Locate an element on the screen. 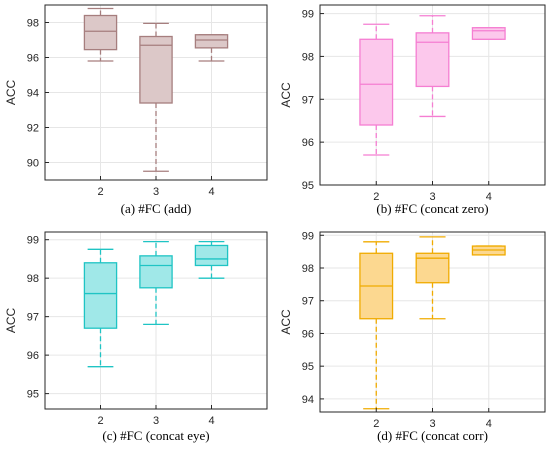  panel-caption: (d) #FC (concat corr) is located at coordinates (432, 435).